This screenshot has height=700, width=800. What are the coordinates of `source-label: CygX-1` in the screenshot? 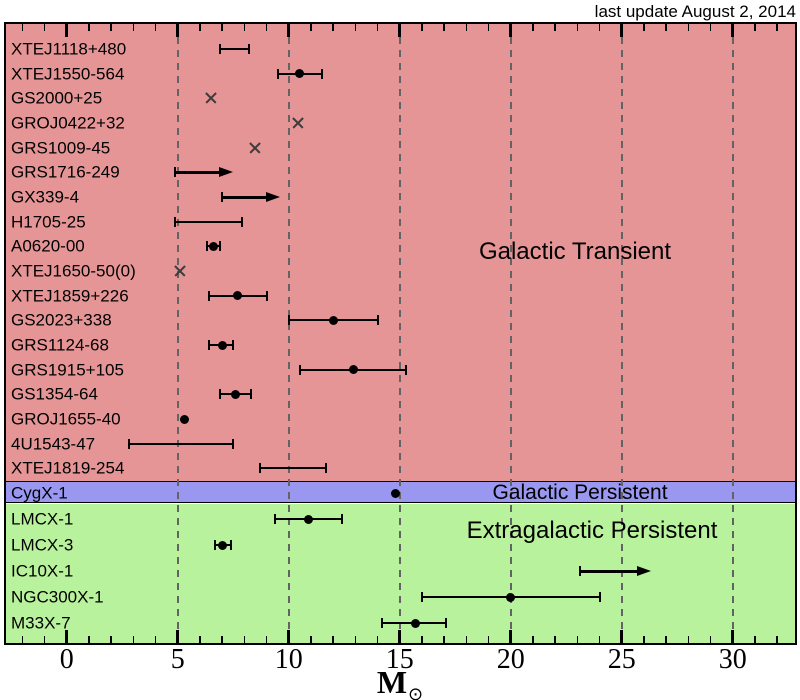 It's located at (39, 493).